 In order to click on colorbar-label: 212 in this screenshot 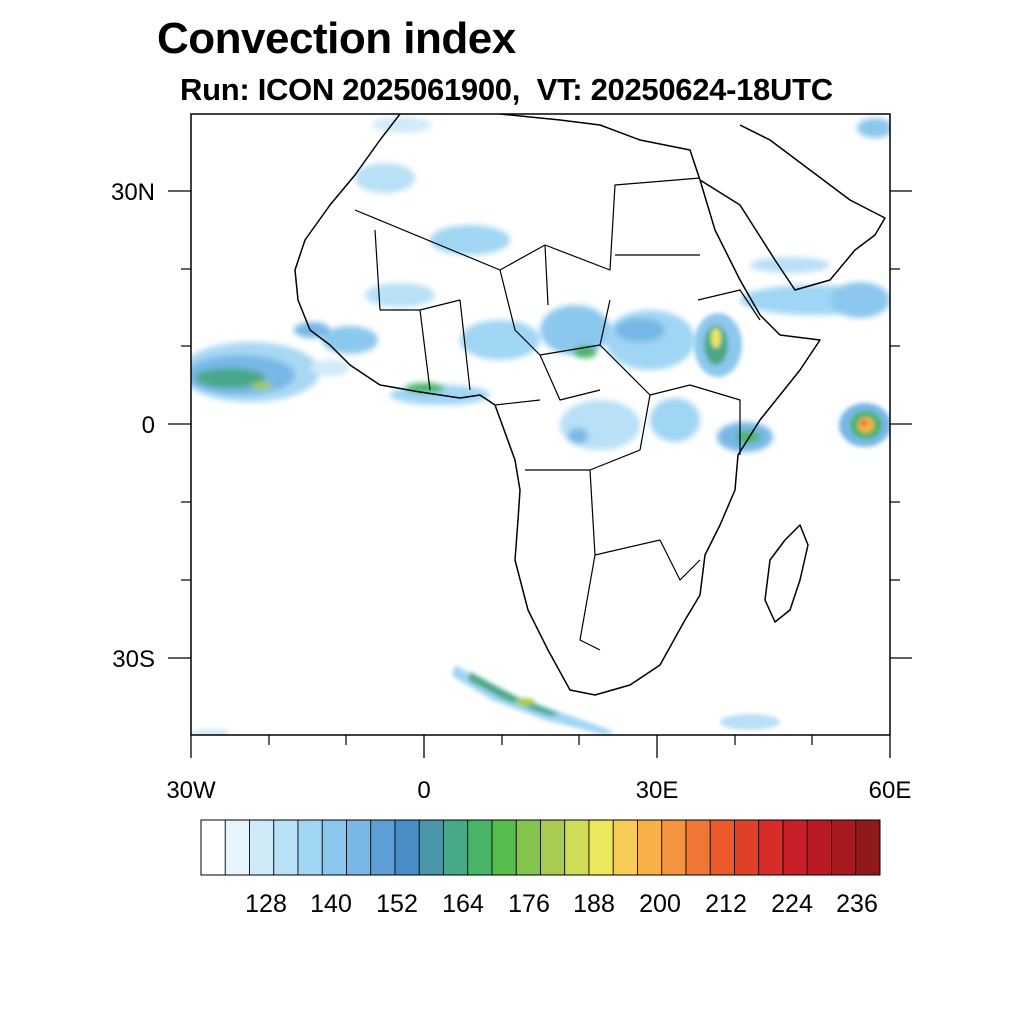, I will do `click(726, 904)`.